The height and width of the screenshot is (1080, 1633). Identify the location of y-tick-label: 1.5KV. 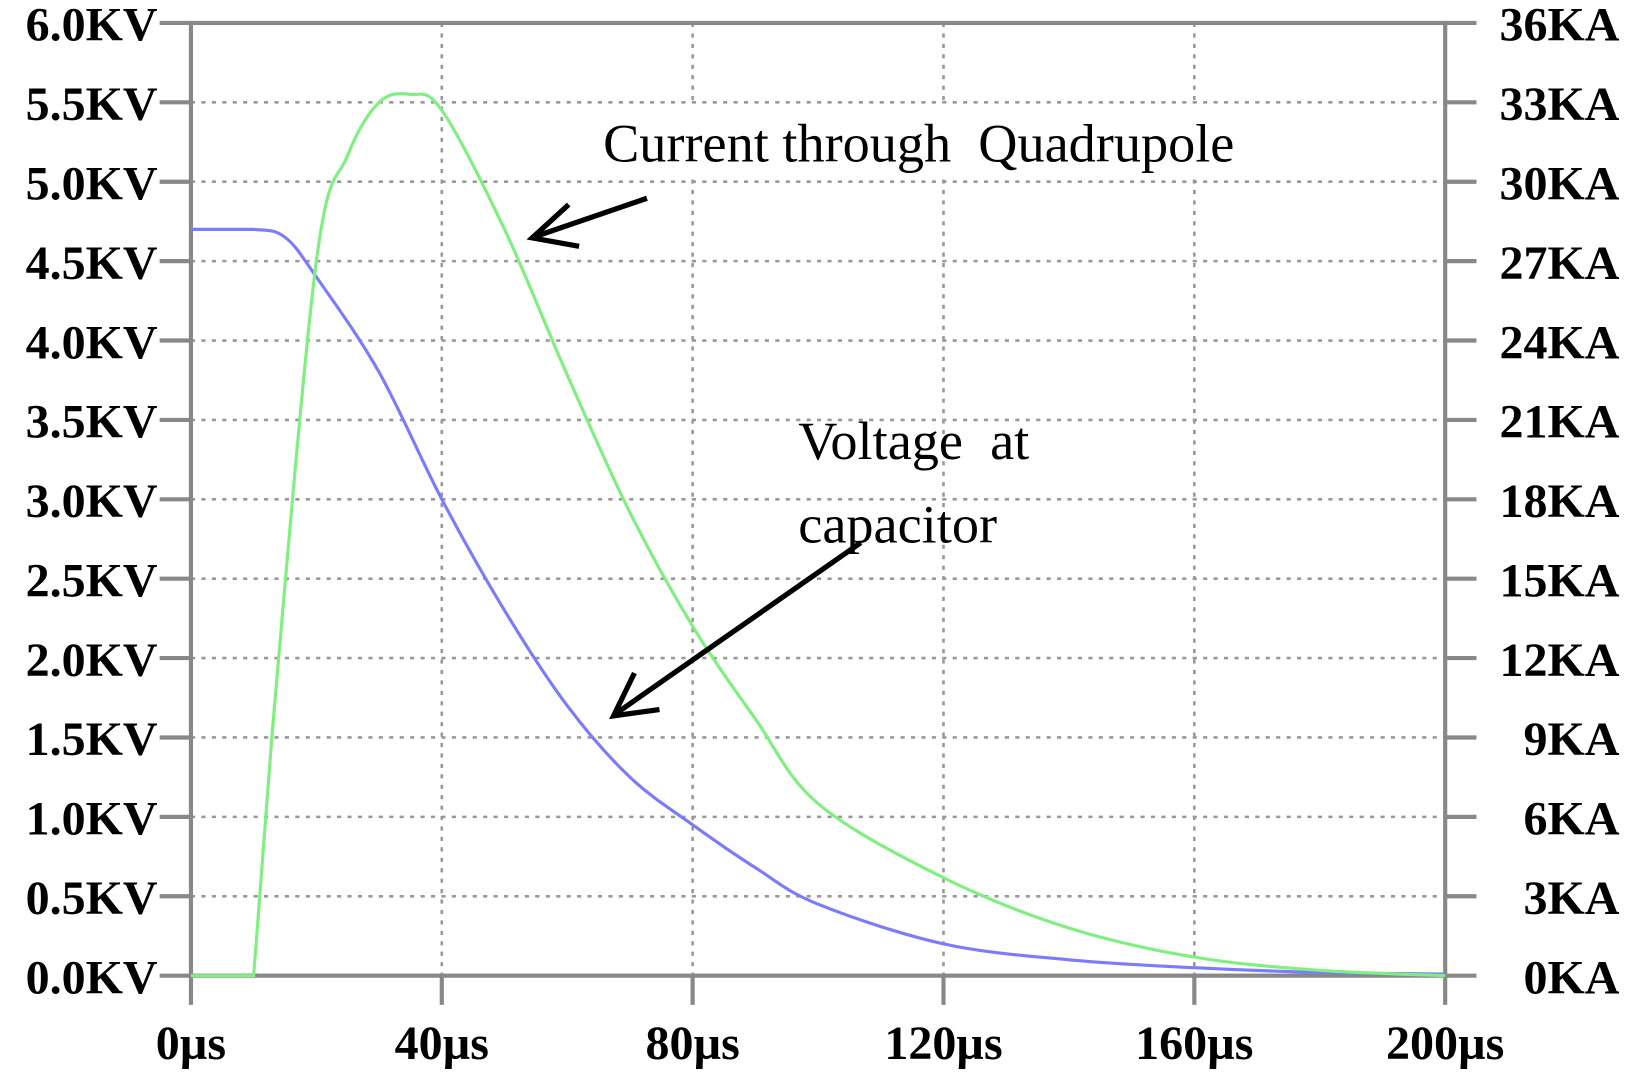
(92, 739).